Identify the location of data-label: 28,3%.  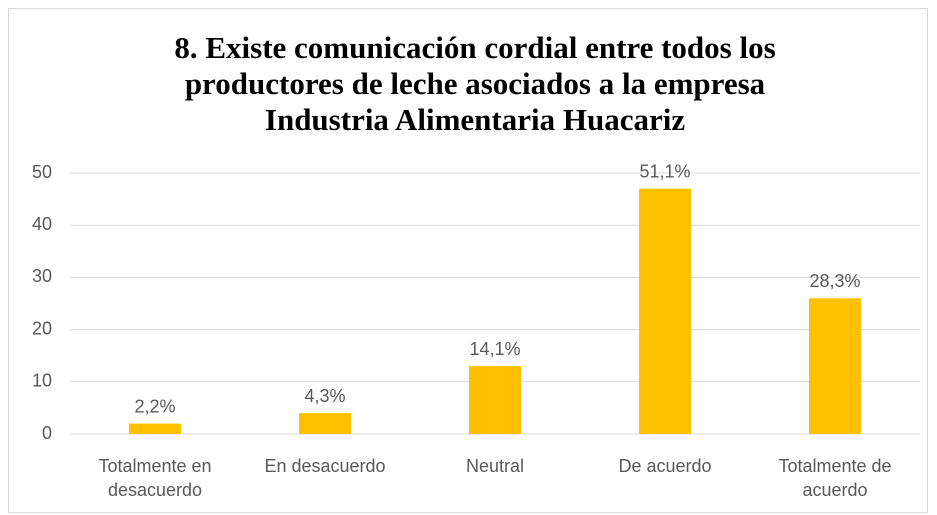
(834, 281).